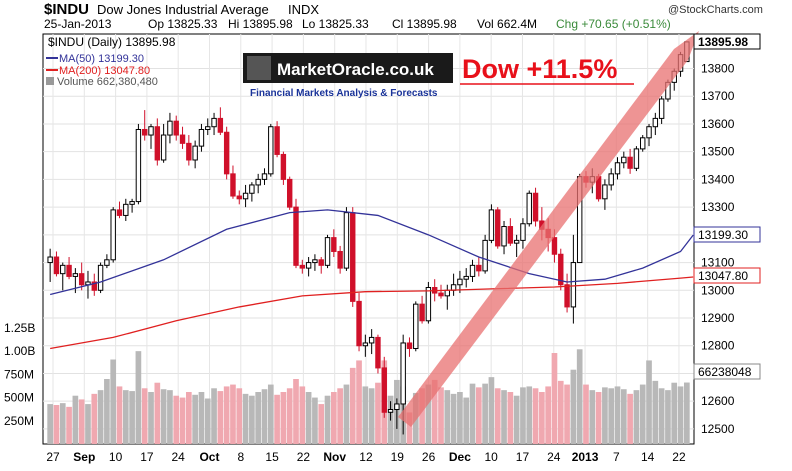 The width and height of the screenshot is (792, 471). I want to click on ma50-tag-box, so click(727, 234).